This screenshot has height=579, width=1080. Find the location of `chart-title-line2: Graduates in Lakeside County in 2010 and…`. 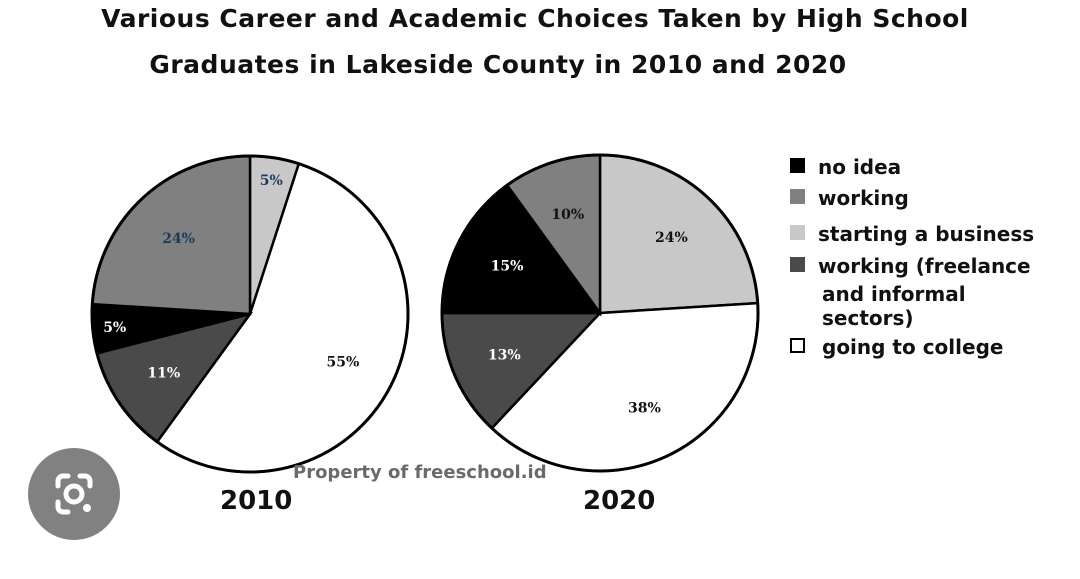

chart-title-line2: Graduates in Lakeside County in 2010 and… is located at coordinates (498, 64).